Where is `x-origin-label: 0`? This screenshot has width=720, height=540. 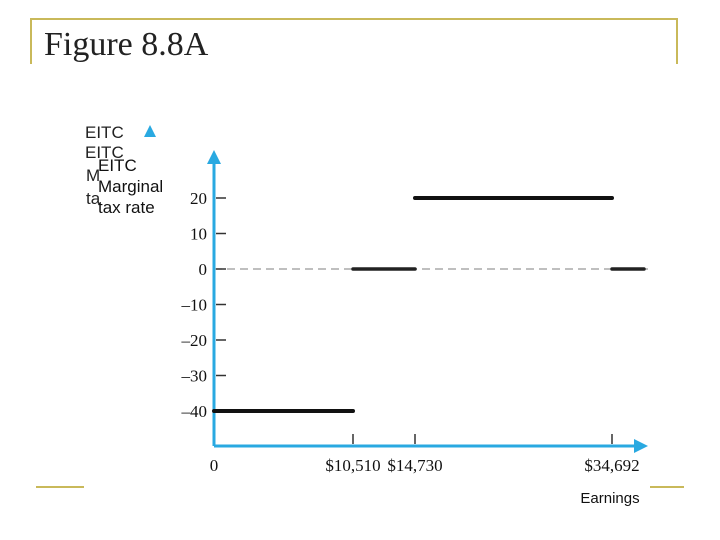
x-origin-label: 0 is located at coordinates (214, 465).